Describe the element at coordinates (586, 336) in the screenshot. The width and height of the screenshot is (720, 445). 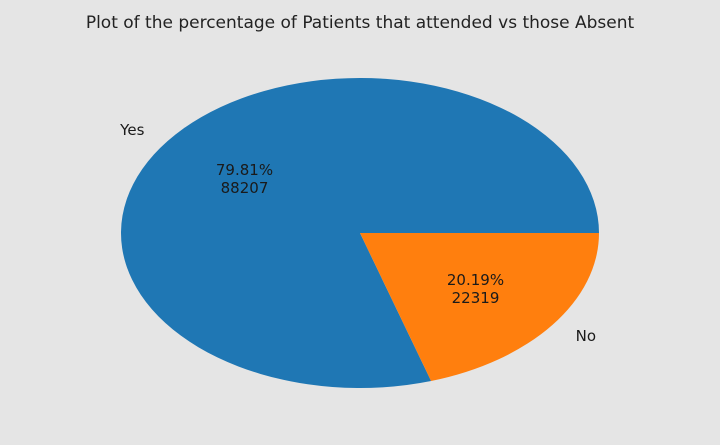
I see `slice-label-no: No` at that location.